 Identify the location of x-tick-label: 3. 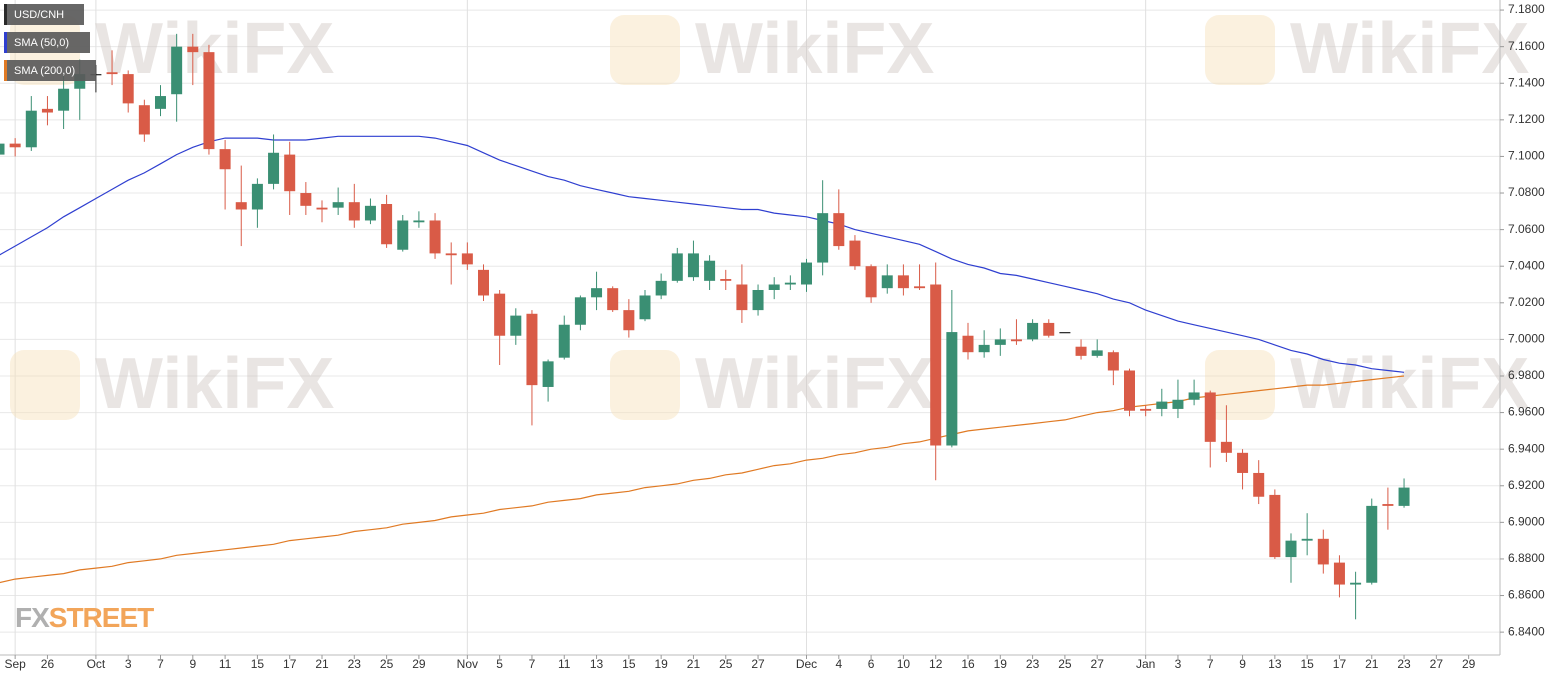
(1178, 664).